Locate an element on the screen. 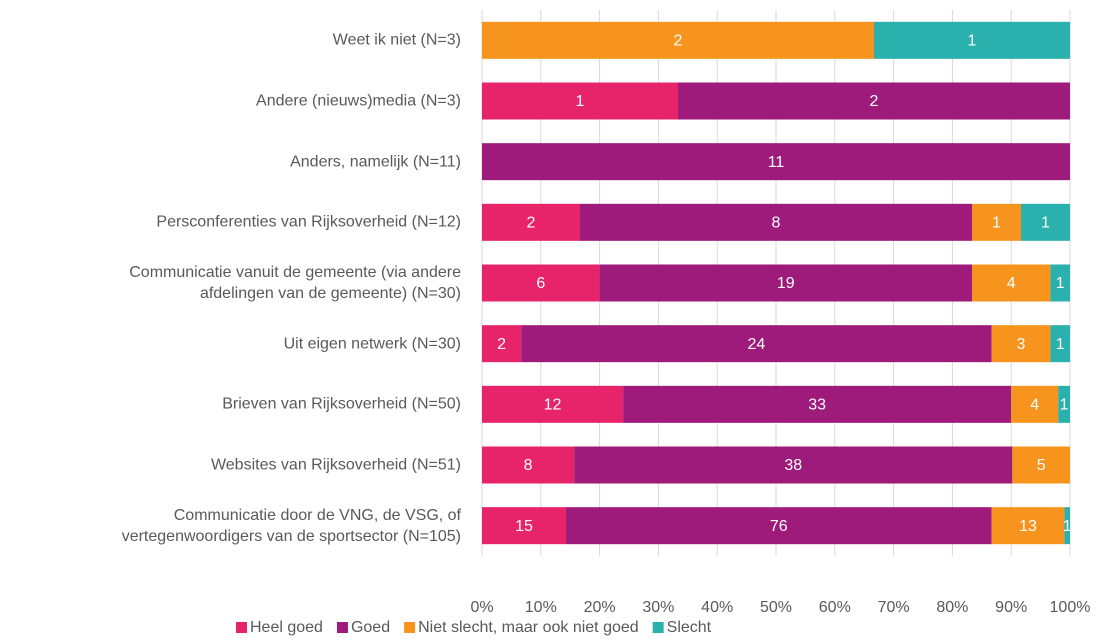 This screenshot has width=1103, height=639. value-label: 13 is located at coordinates (1028, 526).